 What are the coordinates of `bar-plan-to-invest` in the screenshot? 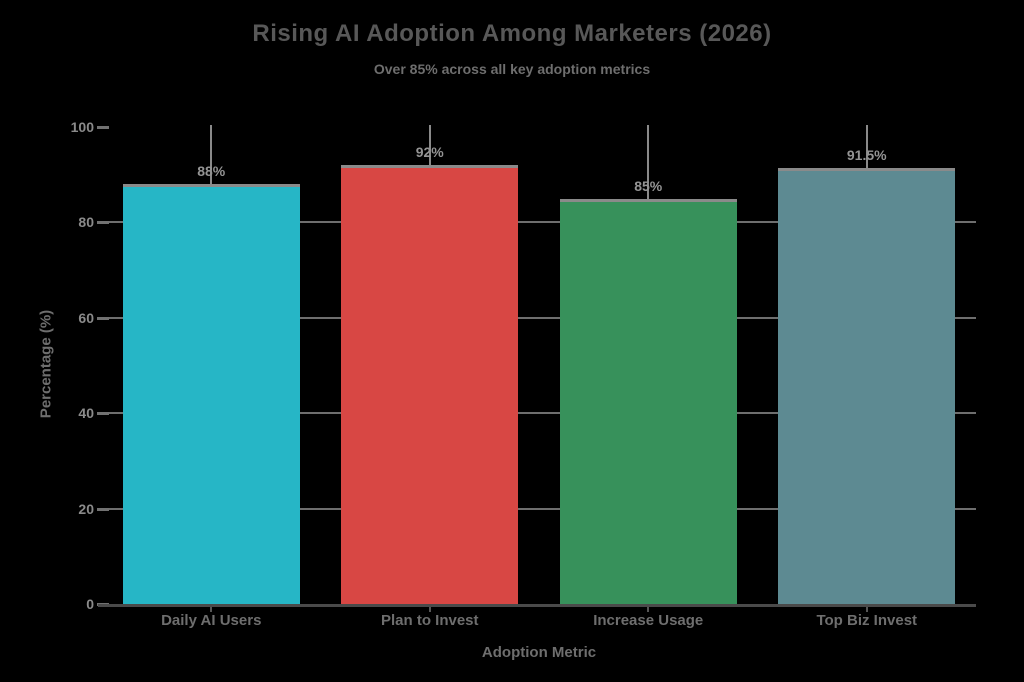 It's located at (430, 384).